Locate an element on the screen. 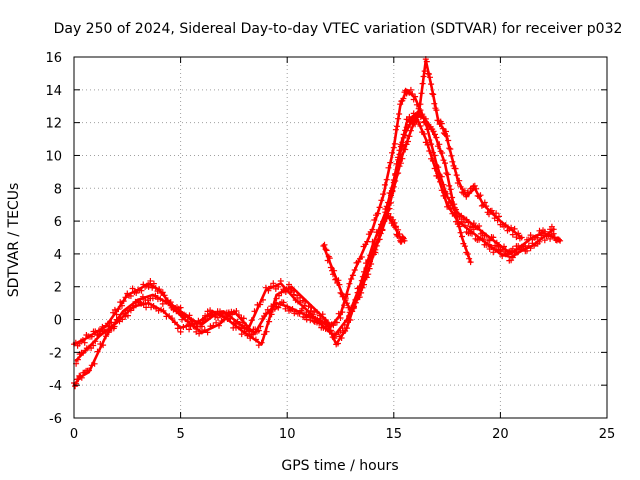 This screenshot has height=480, width=640. y-tick-label: 6 is located at coordinates (58, 222).